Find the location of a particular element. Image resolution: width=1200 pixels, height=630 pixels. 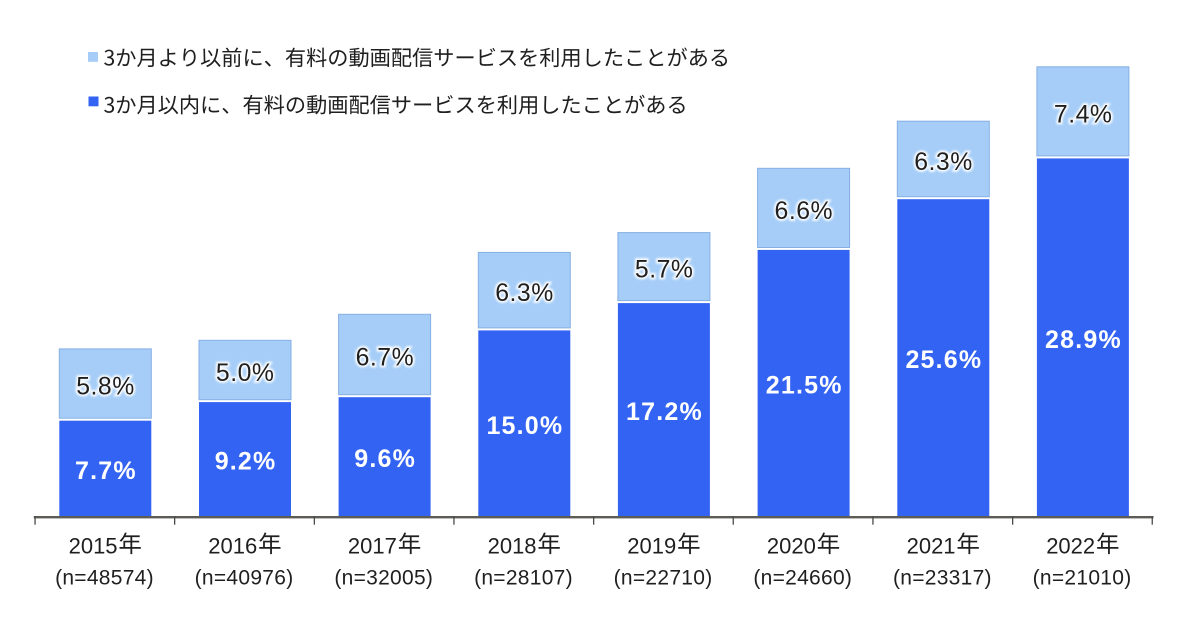

svg-text: 6.6% is located at coordinates (804, 211).